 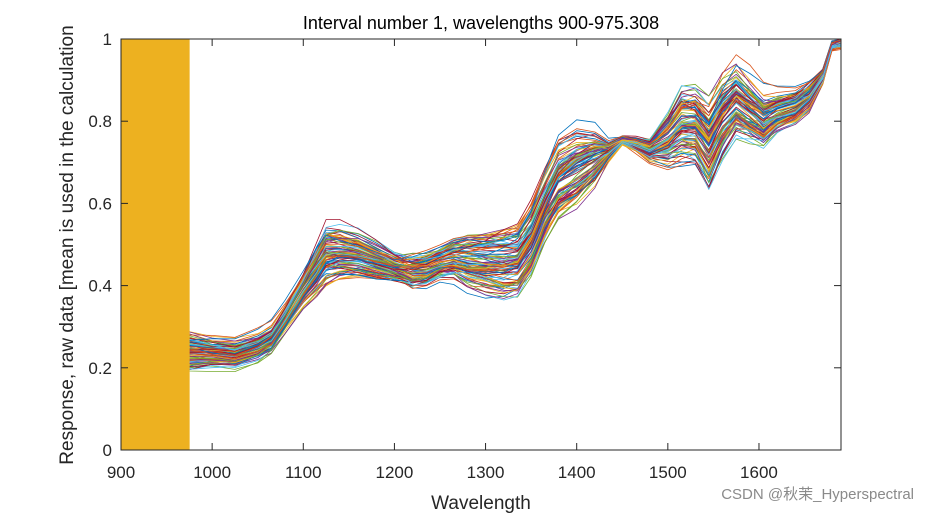 What do you see at coordinates (817, 494) in the screenshot?
I see `watermark-text: CSDN @秋茉_Hyperspectral` at bounding box center [817, 494].